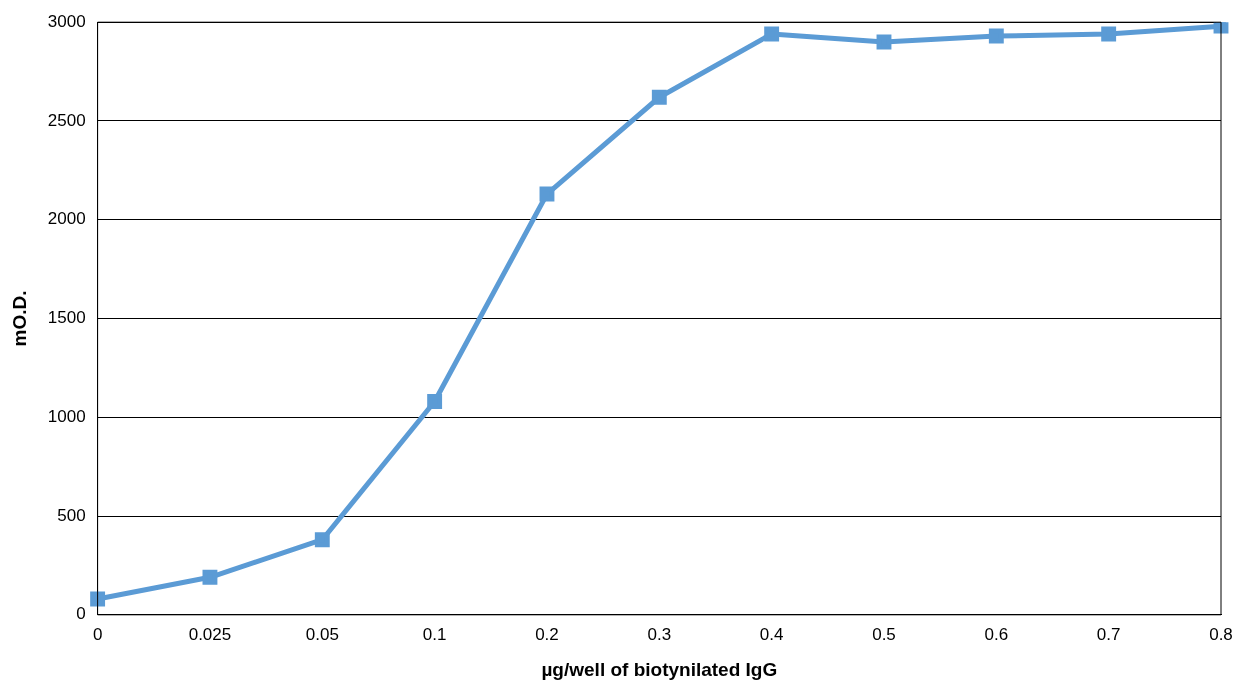 The height and width of the screenshot is (686, 1249). I want to click on y-tick-label: 2000, so click(66, 219).